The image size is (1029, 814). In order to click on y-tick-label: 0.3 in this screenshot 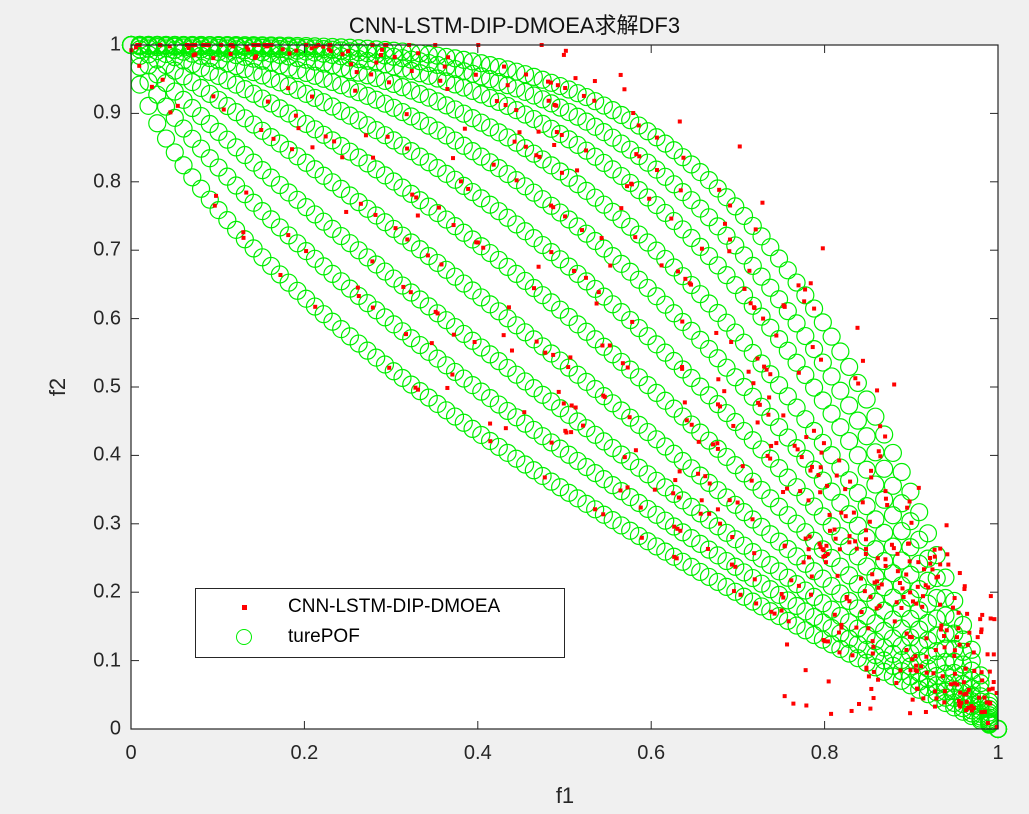, I will do `click(107, 523)`.